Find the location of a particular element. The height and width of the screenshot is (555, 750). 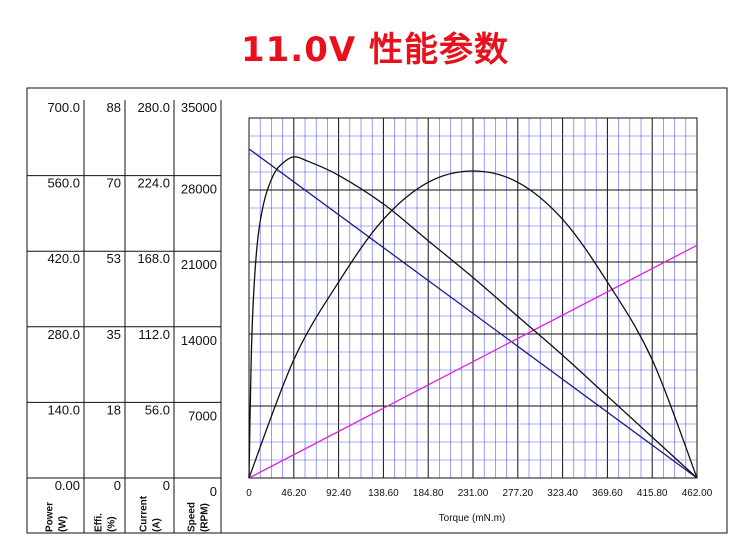

x-tick-label: 415.80 is located at coordinates (652, 493).